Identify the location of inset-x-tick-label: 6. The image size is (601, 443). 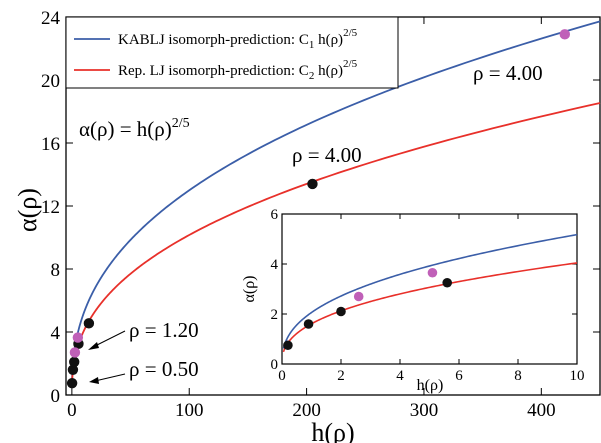
(459, 376).